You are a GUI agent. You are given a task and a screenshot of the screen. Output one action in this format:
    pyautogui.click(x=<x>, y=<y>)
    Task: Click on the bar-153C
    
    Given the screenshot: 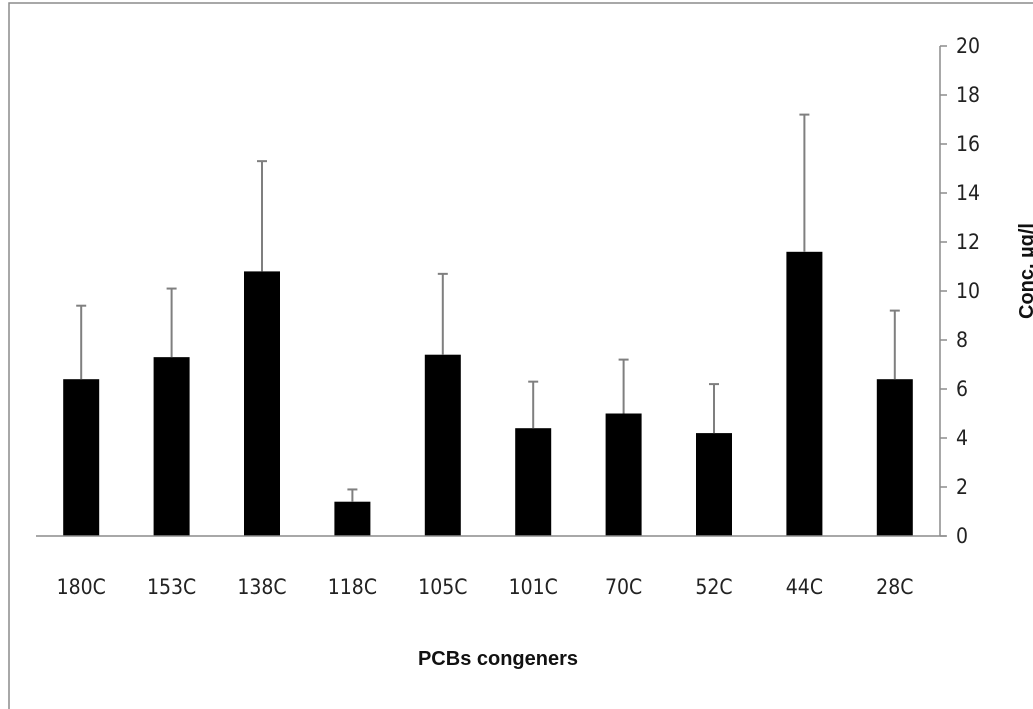 What is the action you would take?
    pyautogui.click(x=171, y=446)
    